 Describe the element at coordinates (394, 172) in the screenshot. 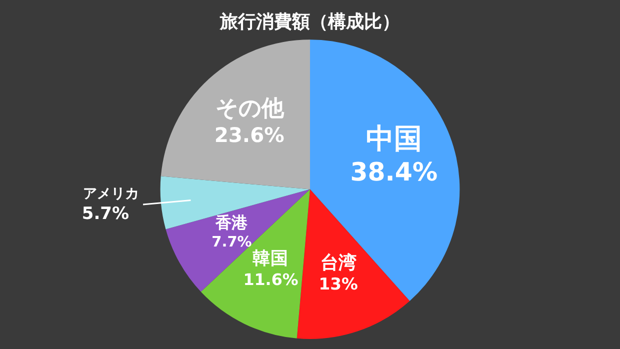

I see `data-label: 38.4%` at that location.